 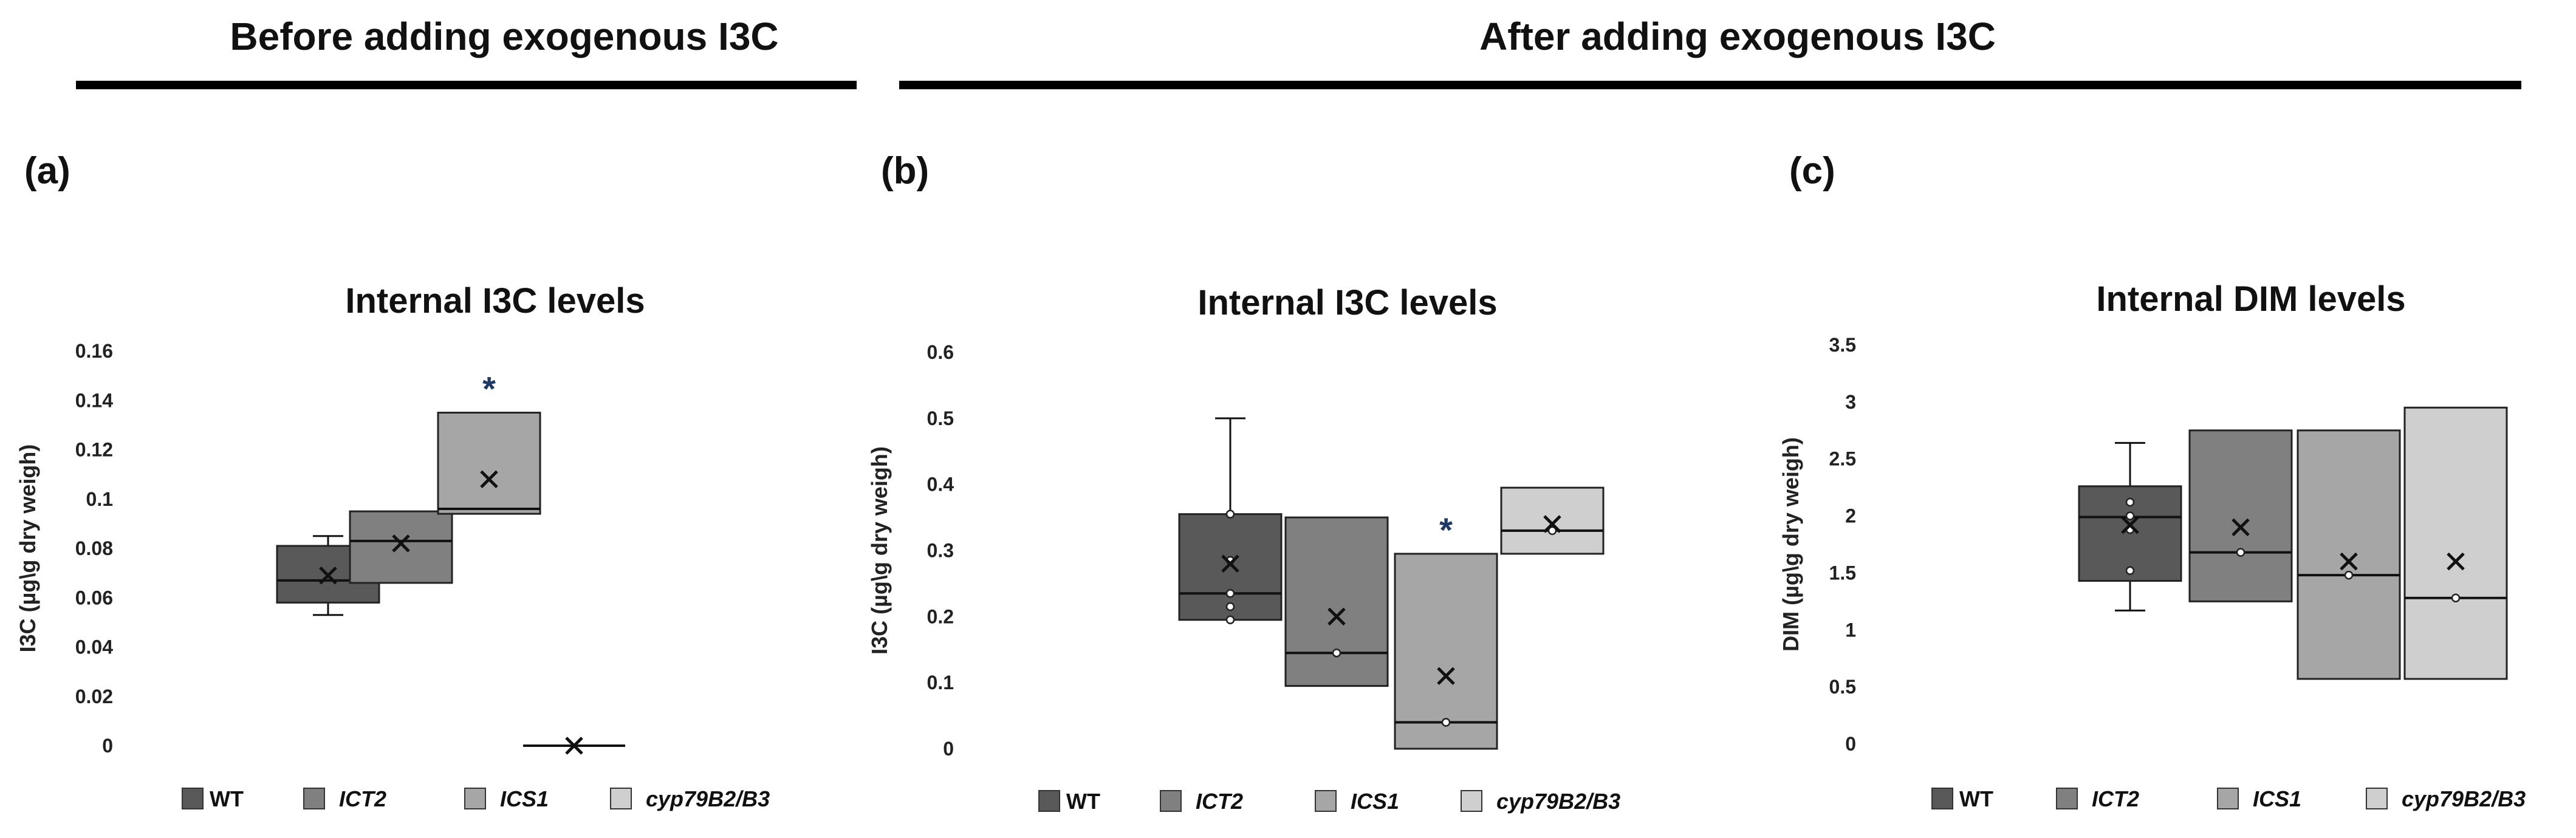 I want to click on legend-item-ICS1: ICS1, so click(x=1357, y=801).